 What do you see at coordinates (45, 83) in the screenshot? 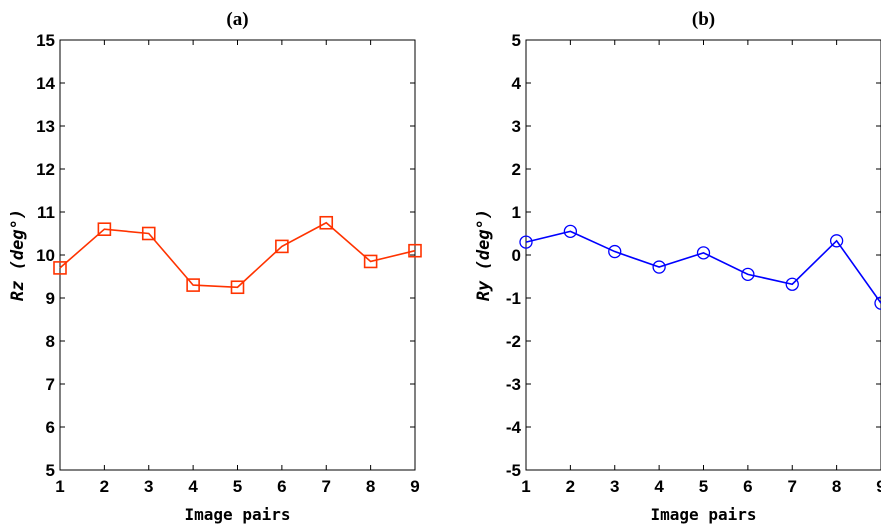
I see `y-tick-label: 14` at bounding box center [45, 83].